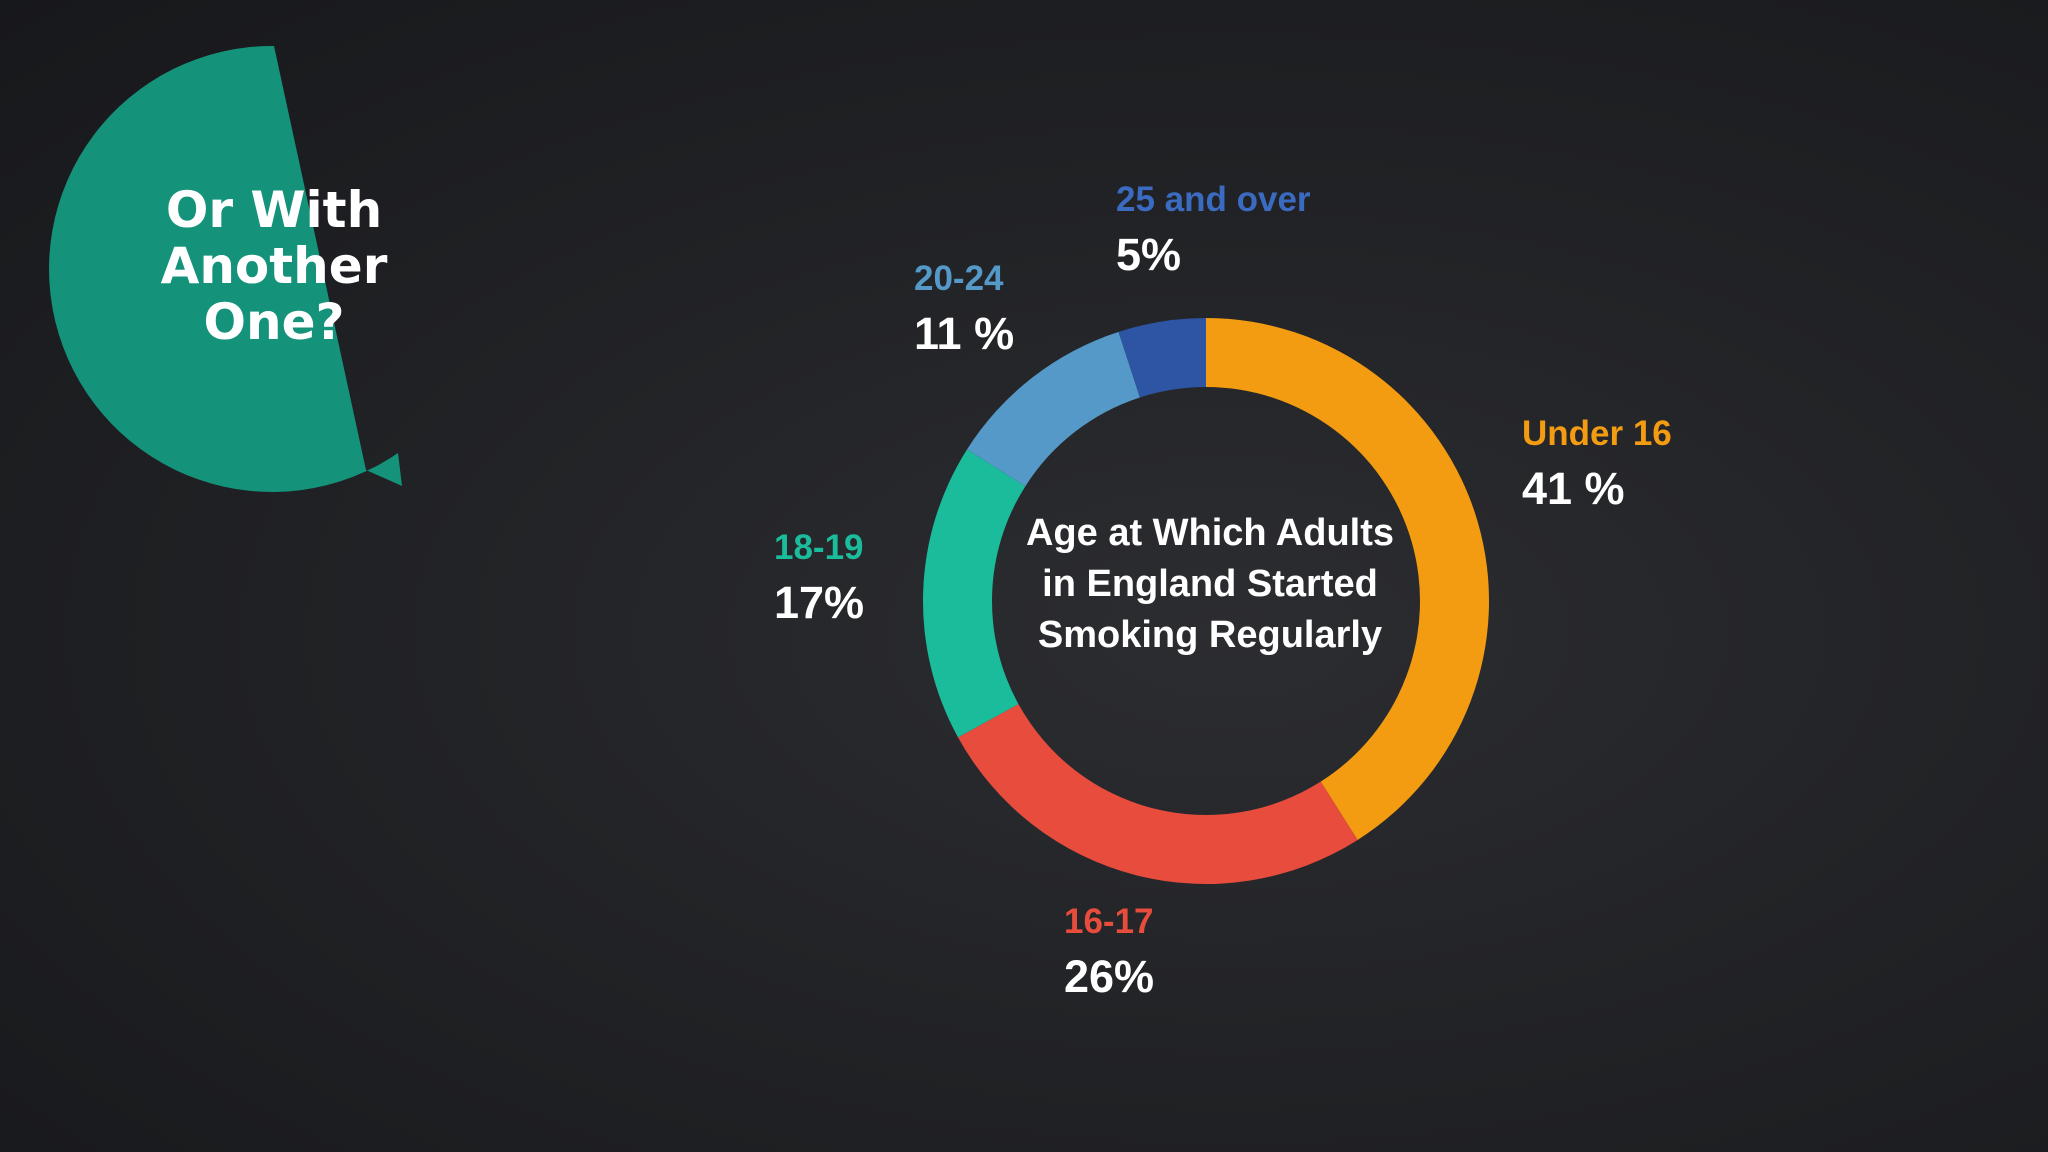 This screenshot has width=2048, height=1152. What do you see at coordinates (1573, 488) in the screenshot?
I see `slice-value-under-16: 41 %` at bounding box center [1573, 488].